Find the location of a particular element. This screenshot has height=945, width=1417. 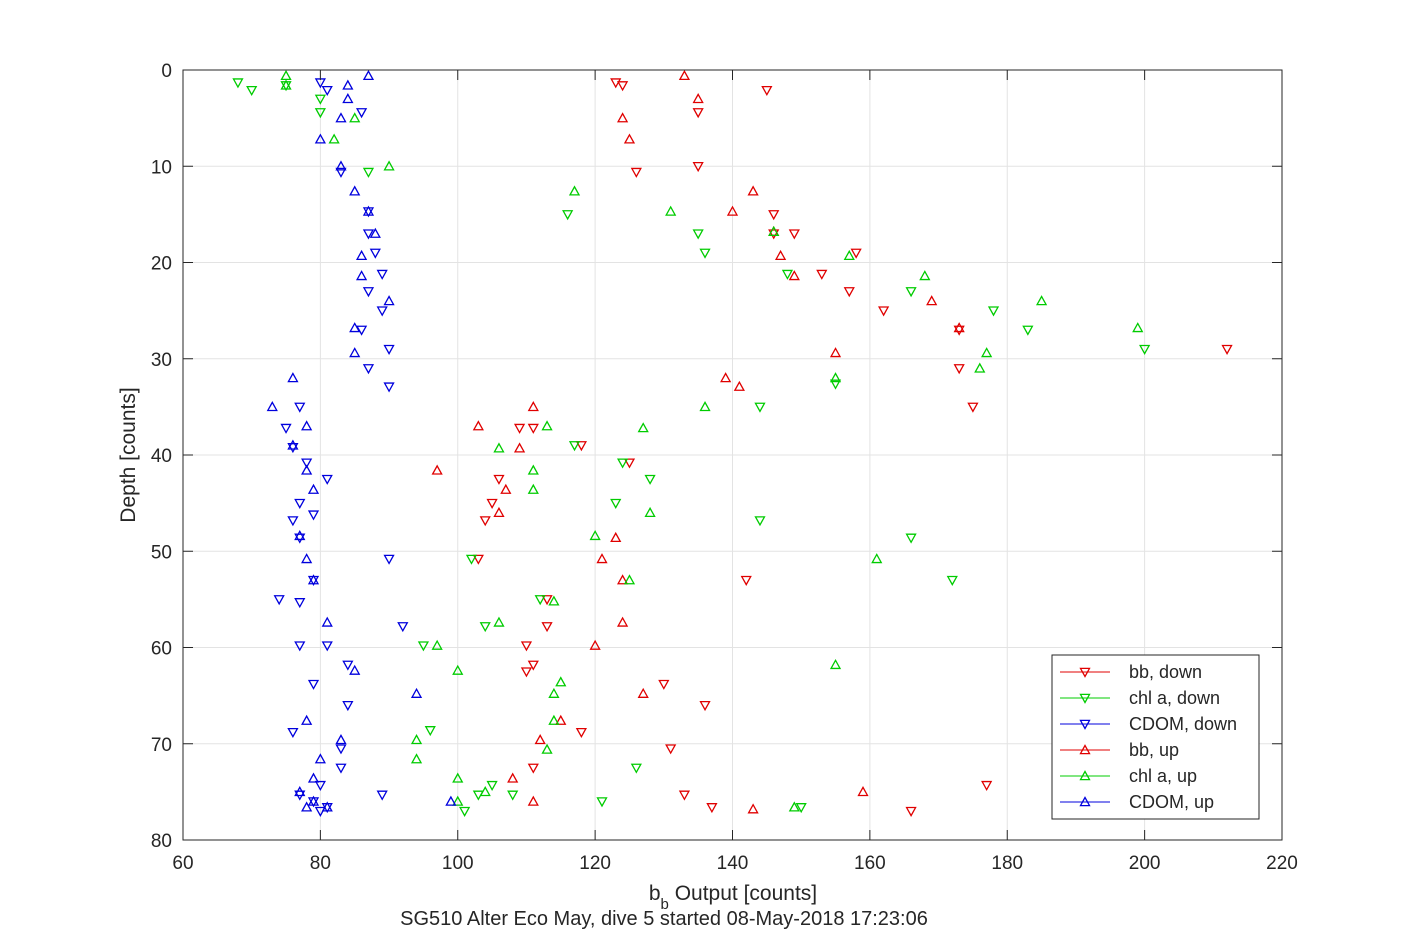

y-tick-label: 20 is located at coordinates (161, 264).